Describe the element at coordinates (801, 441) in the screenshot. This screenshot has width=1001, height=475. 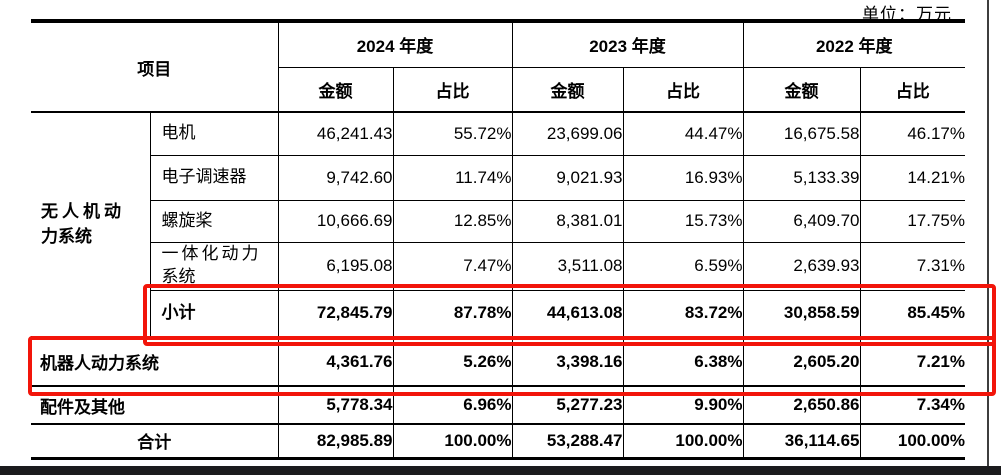
I see `cell-value: 36,114.65` at that location.